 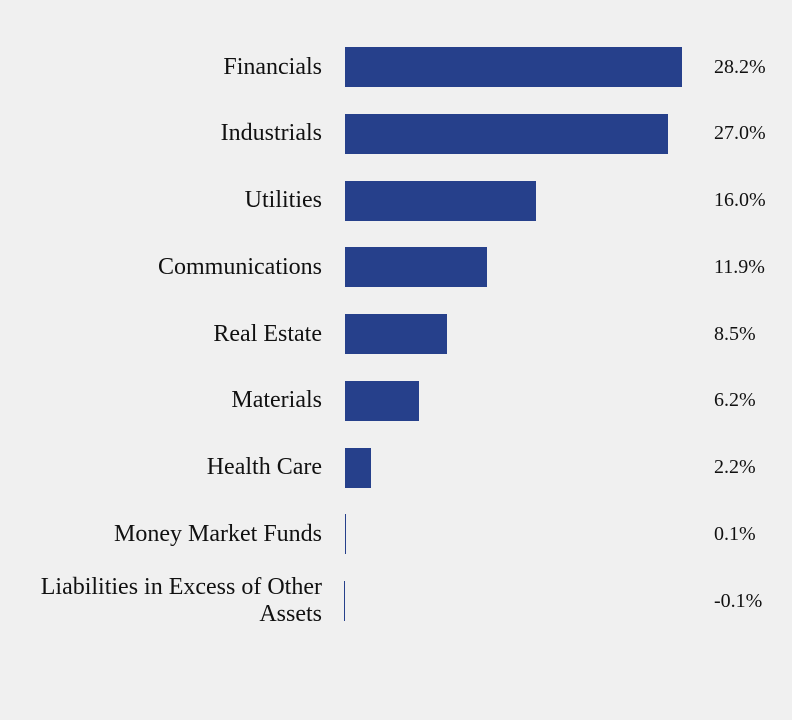 I want to click on category-label: Industrials, so click(x=271, y=133).